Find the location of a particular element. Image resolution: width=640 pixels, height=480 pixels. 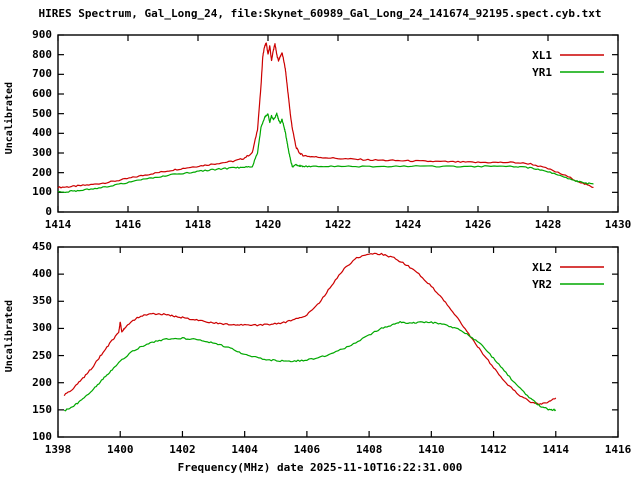

y-tick-label: 500 is located at coordinates (42, 113).